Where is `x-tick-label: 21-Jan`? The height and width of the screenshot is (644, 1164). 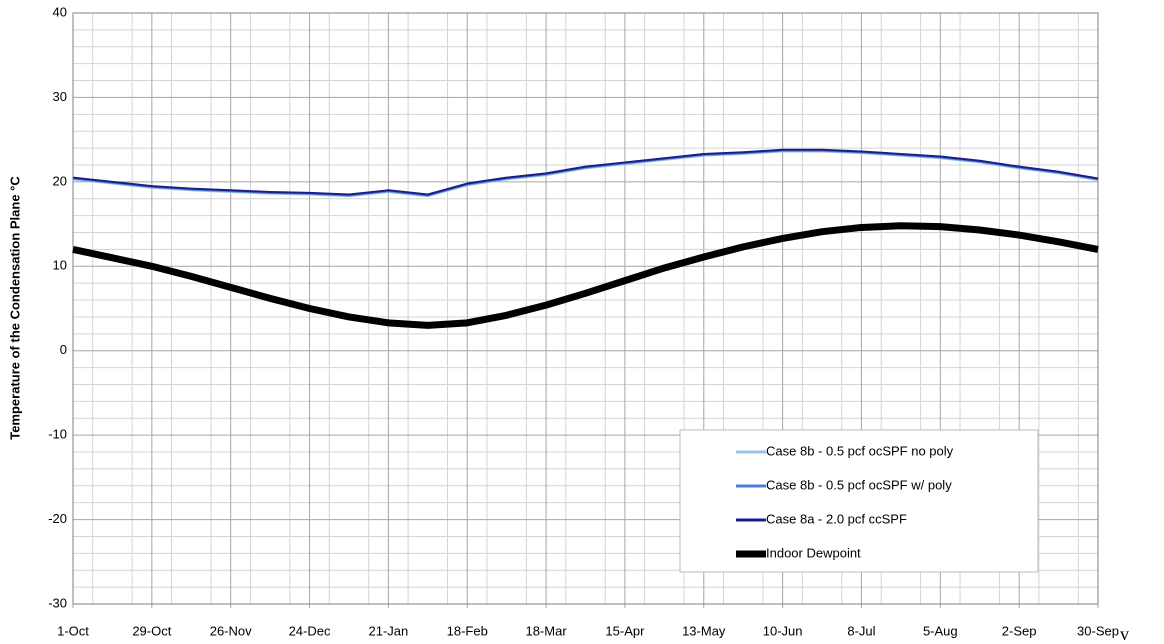 x-tick-label: 21-Jan is located at coordinates (389, 630).